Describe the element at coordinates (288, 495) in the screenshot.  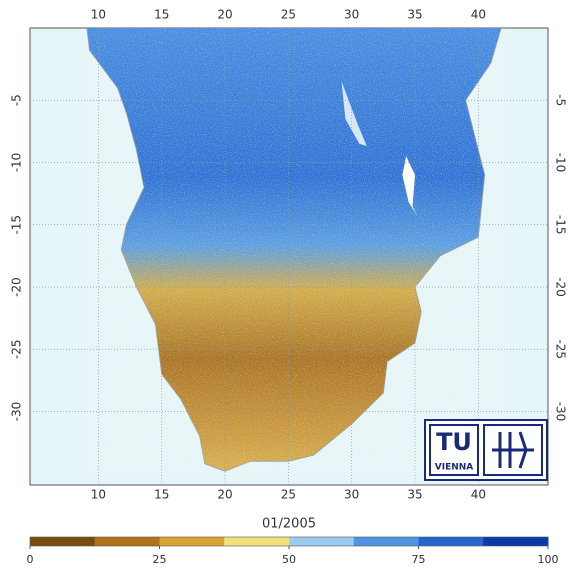
I see `x-tick-label-bottom: 25` at that location.